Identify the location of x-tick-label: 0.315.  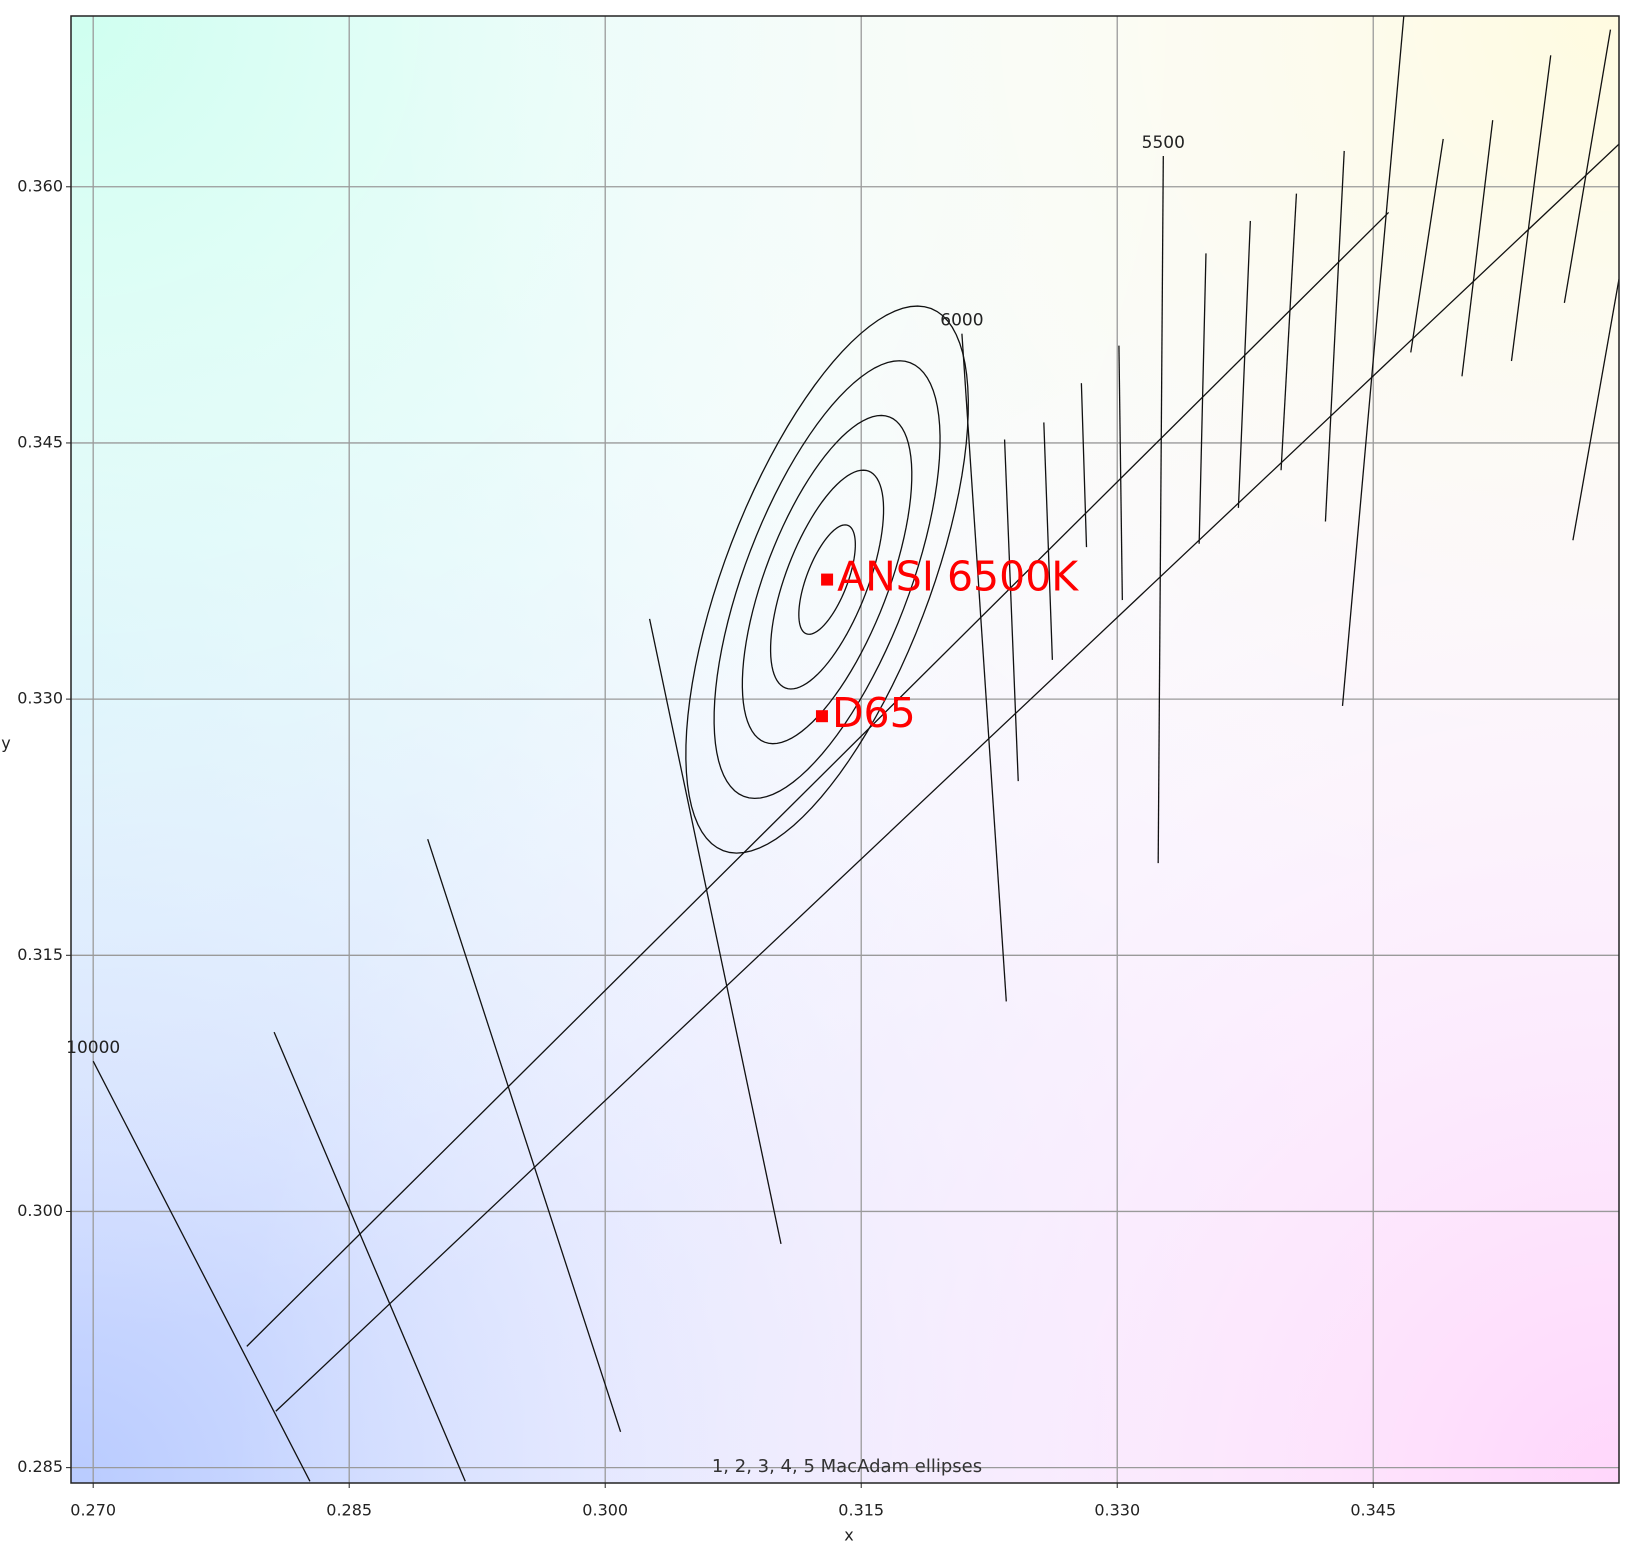
(861, 1510).